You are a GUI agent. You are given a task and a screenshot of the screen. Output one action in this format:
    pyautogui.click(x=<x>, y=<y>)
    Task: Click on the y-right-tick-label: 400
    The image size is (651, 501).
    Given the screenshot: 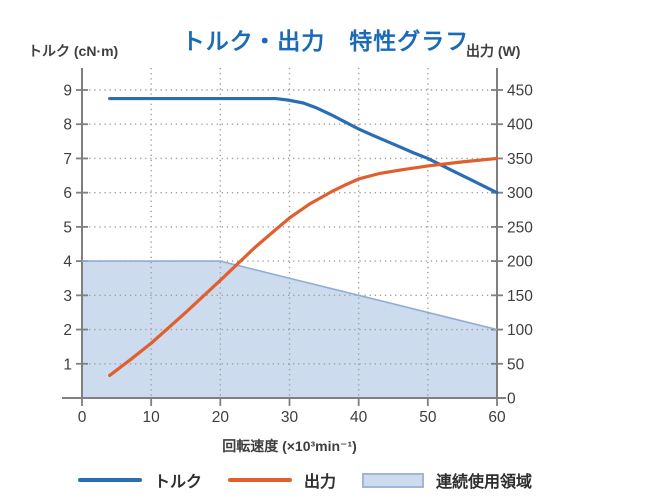 What is the action you would take?
    pyautogui.click(x=520, y=125)
    